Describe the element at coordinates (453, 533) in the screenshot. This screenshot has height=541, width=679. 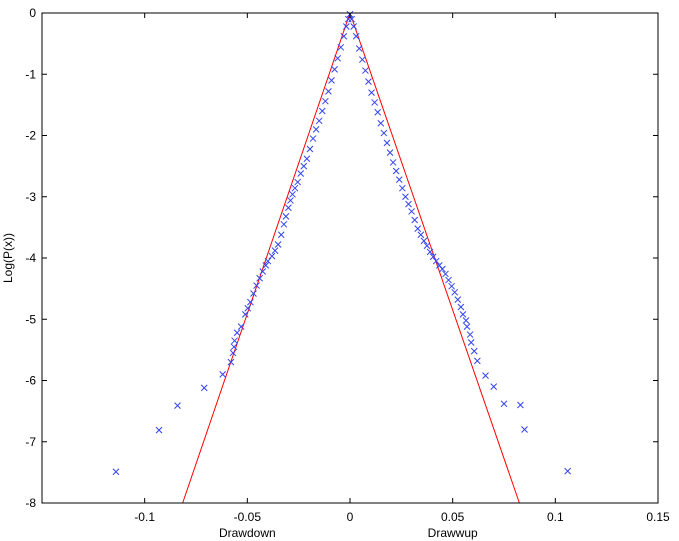
I see `x-axis-label: Drawwup` at that location.